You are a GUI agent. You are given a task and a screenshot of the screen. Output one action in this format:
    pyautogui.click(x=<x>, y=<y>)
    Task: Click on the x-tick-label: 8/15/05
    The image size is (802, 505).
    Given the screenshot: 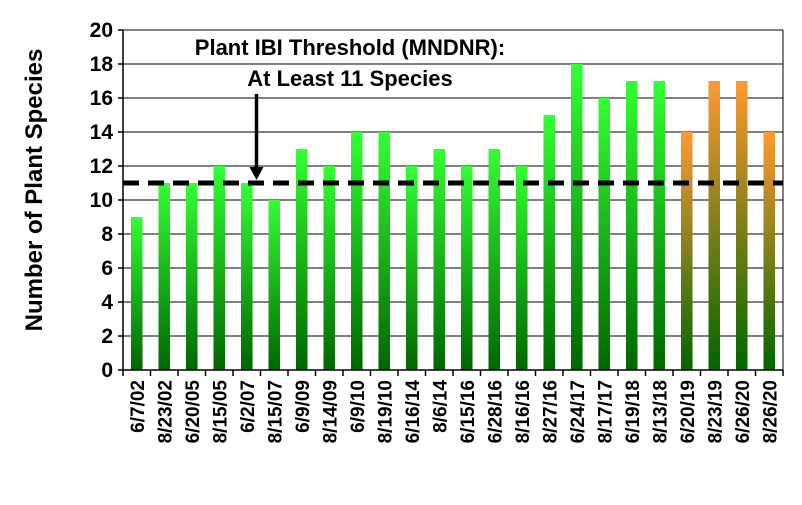 What is the action you would take?
    pyautogui.click(x=220, y=412)
    